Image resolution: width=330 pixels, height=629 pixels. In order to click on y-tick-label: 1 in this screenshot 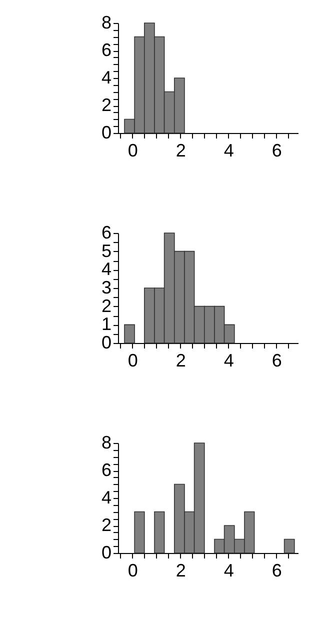, I will do `click(106, 324)`.